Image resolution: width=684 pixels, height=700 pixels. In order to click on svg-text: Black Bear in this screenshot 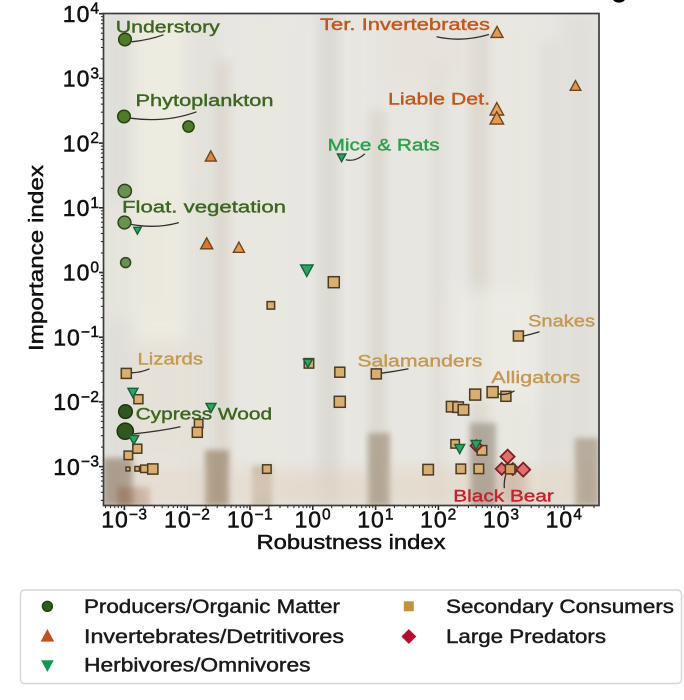, I will do `click(503, 496)`.